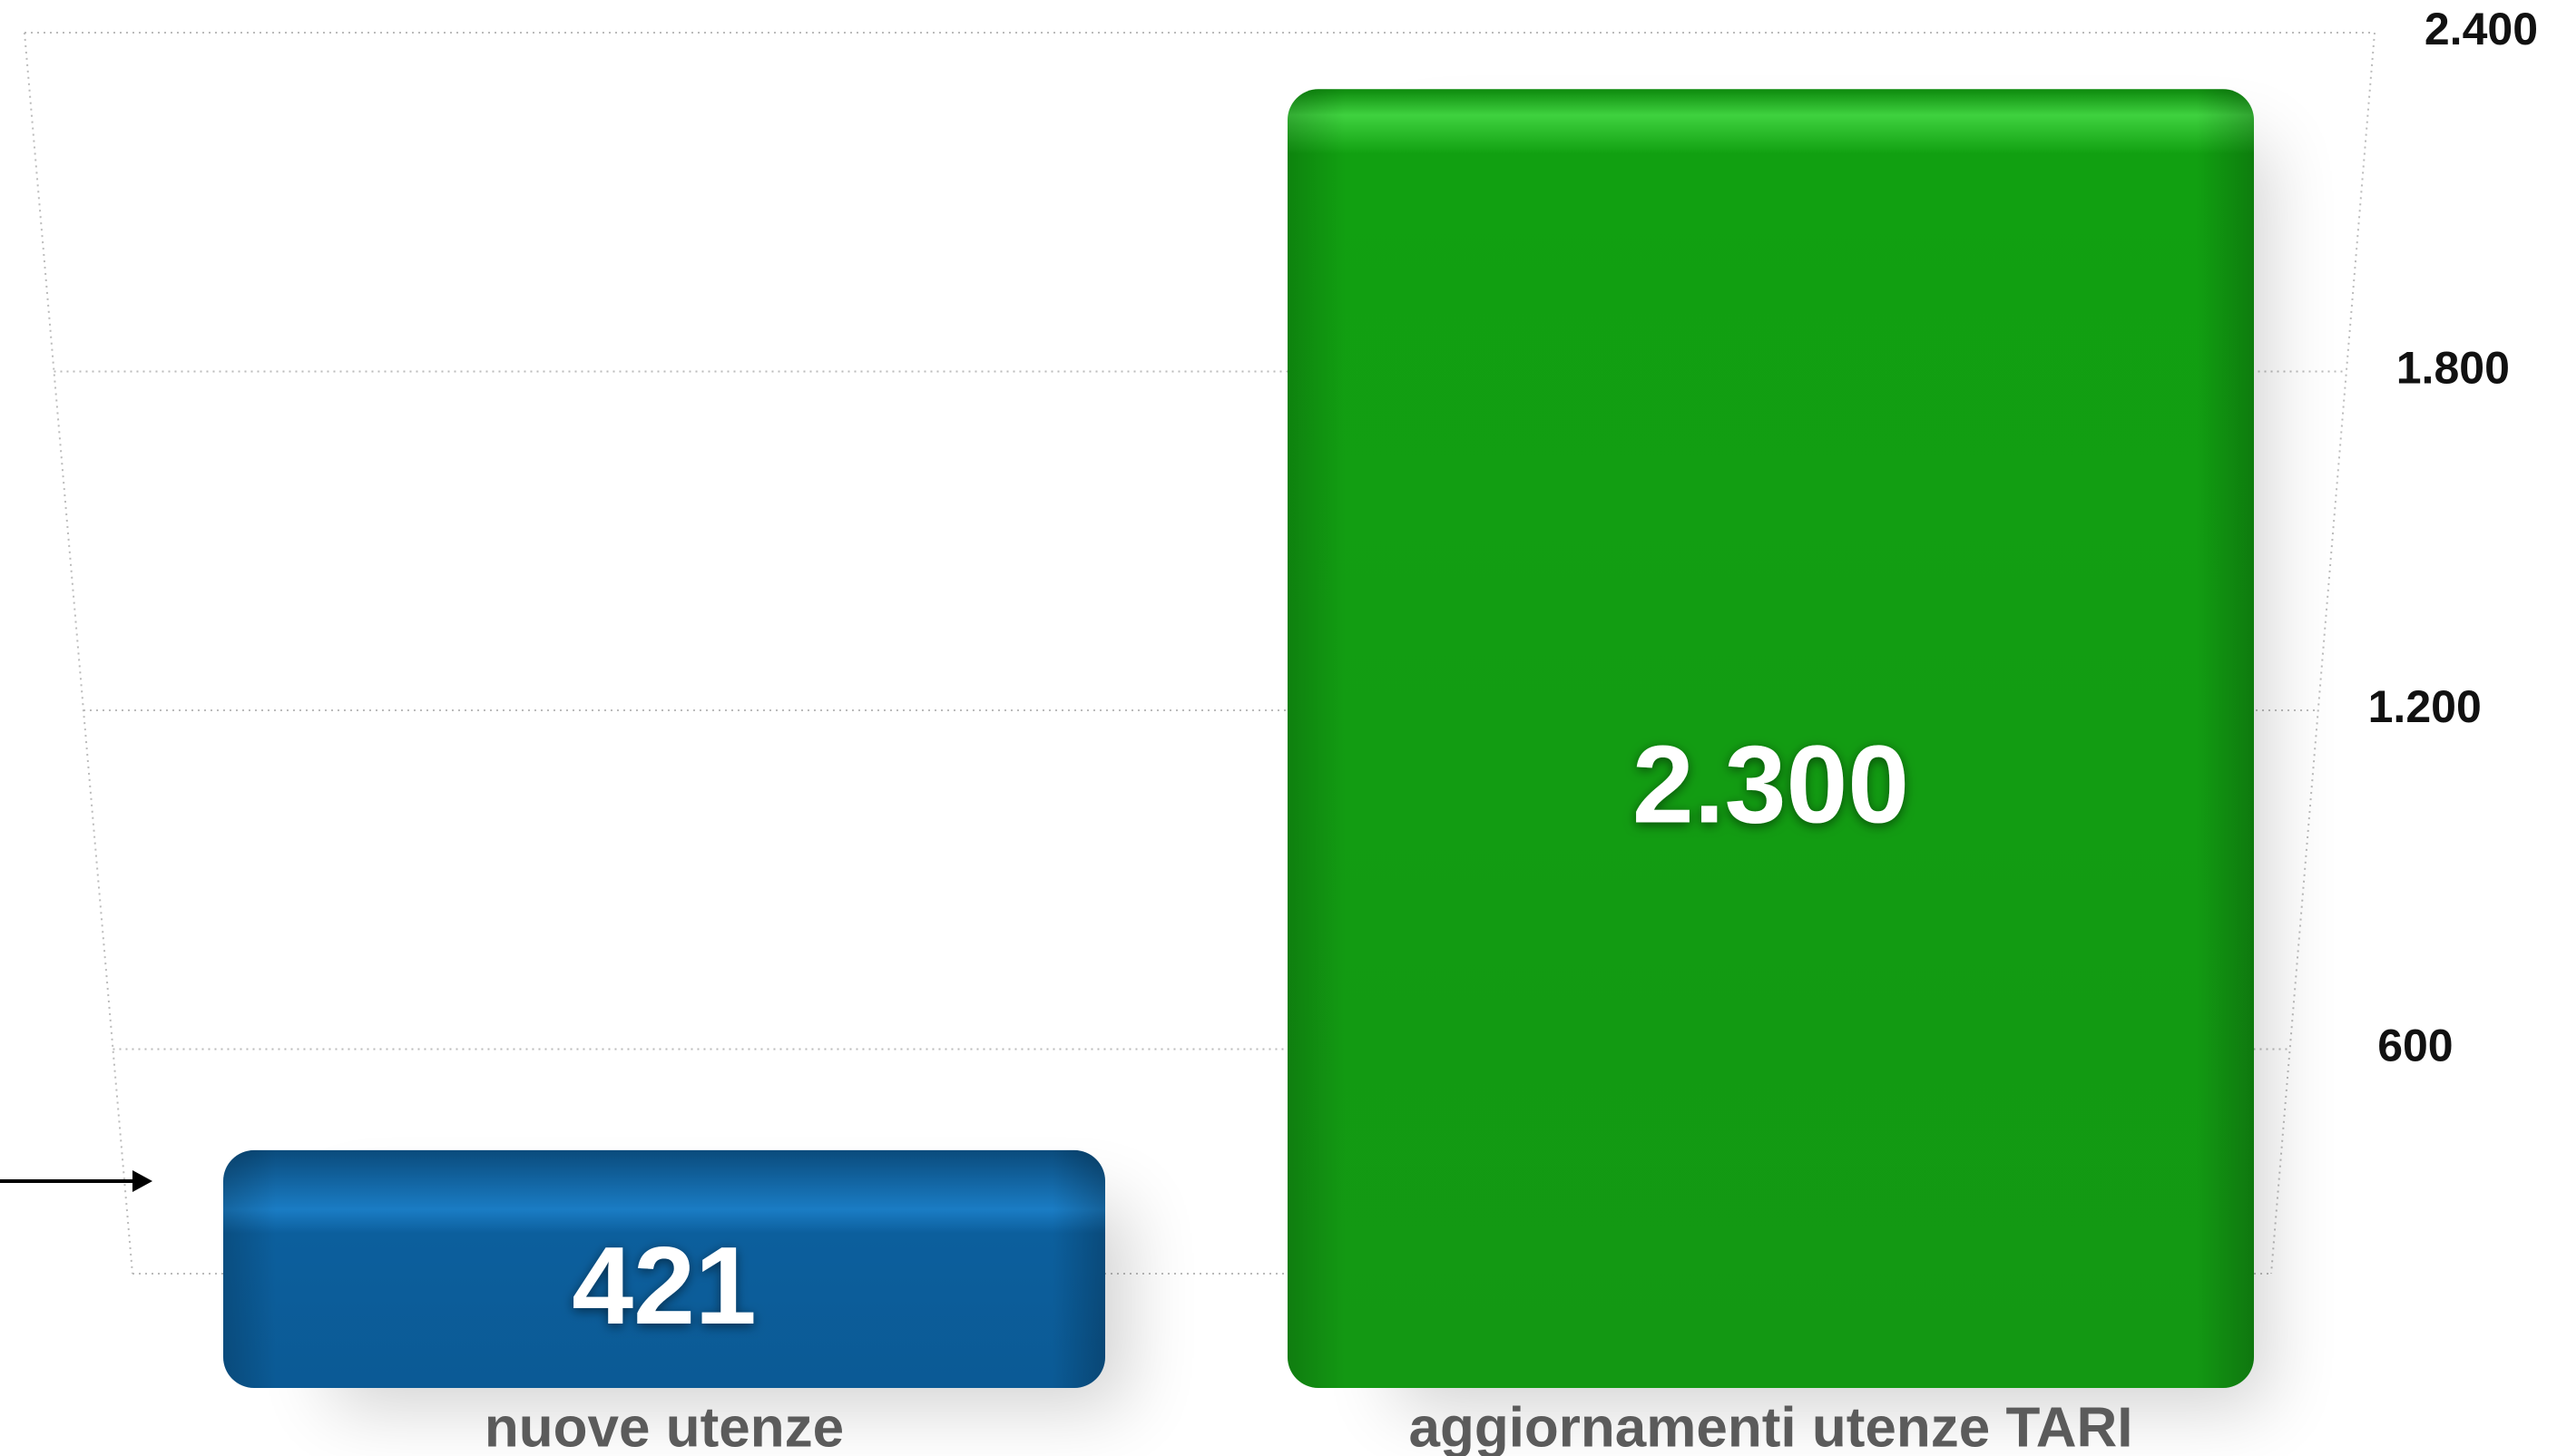 The width and height of the screenshot is (2557, 1456). I want to click on y-tick-label: 600, so click(2415, 1046).